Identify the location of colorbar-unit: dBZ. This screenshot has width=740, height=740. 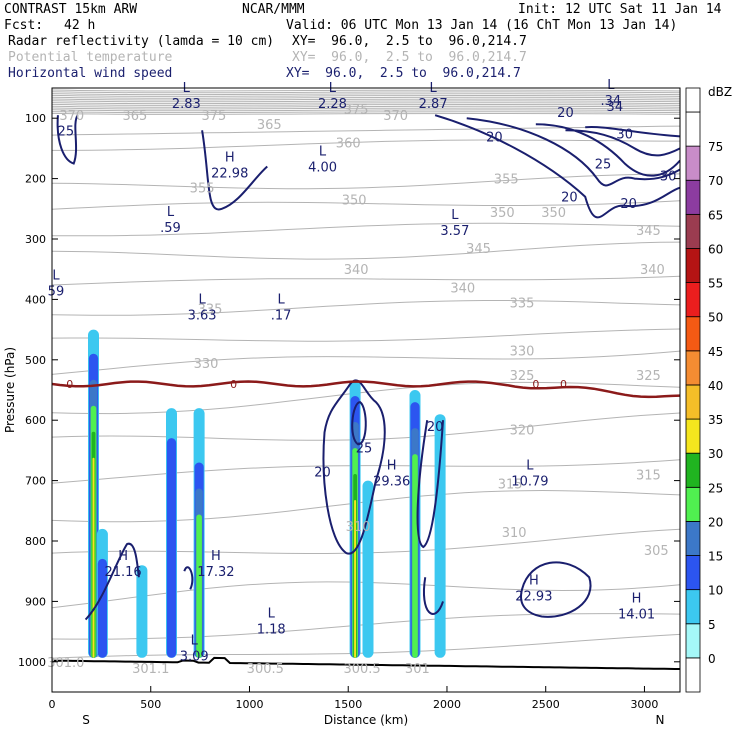
(720, 92).